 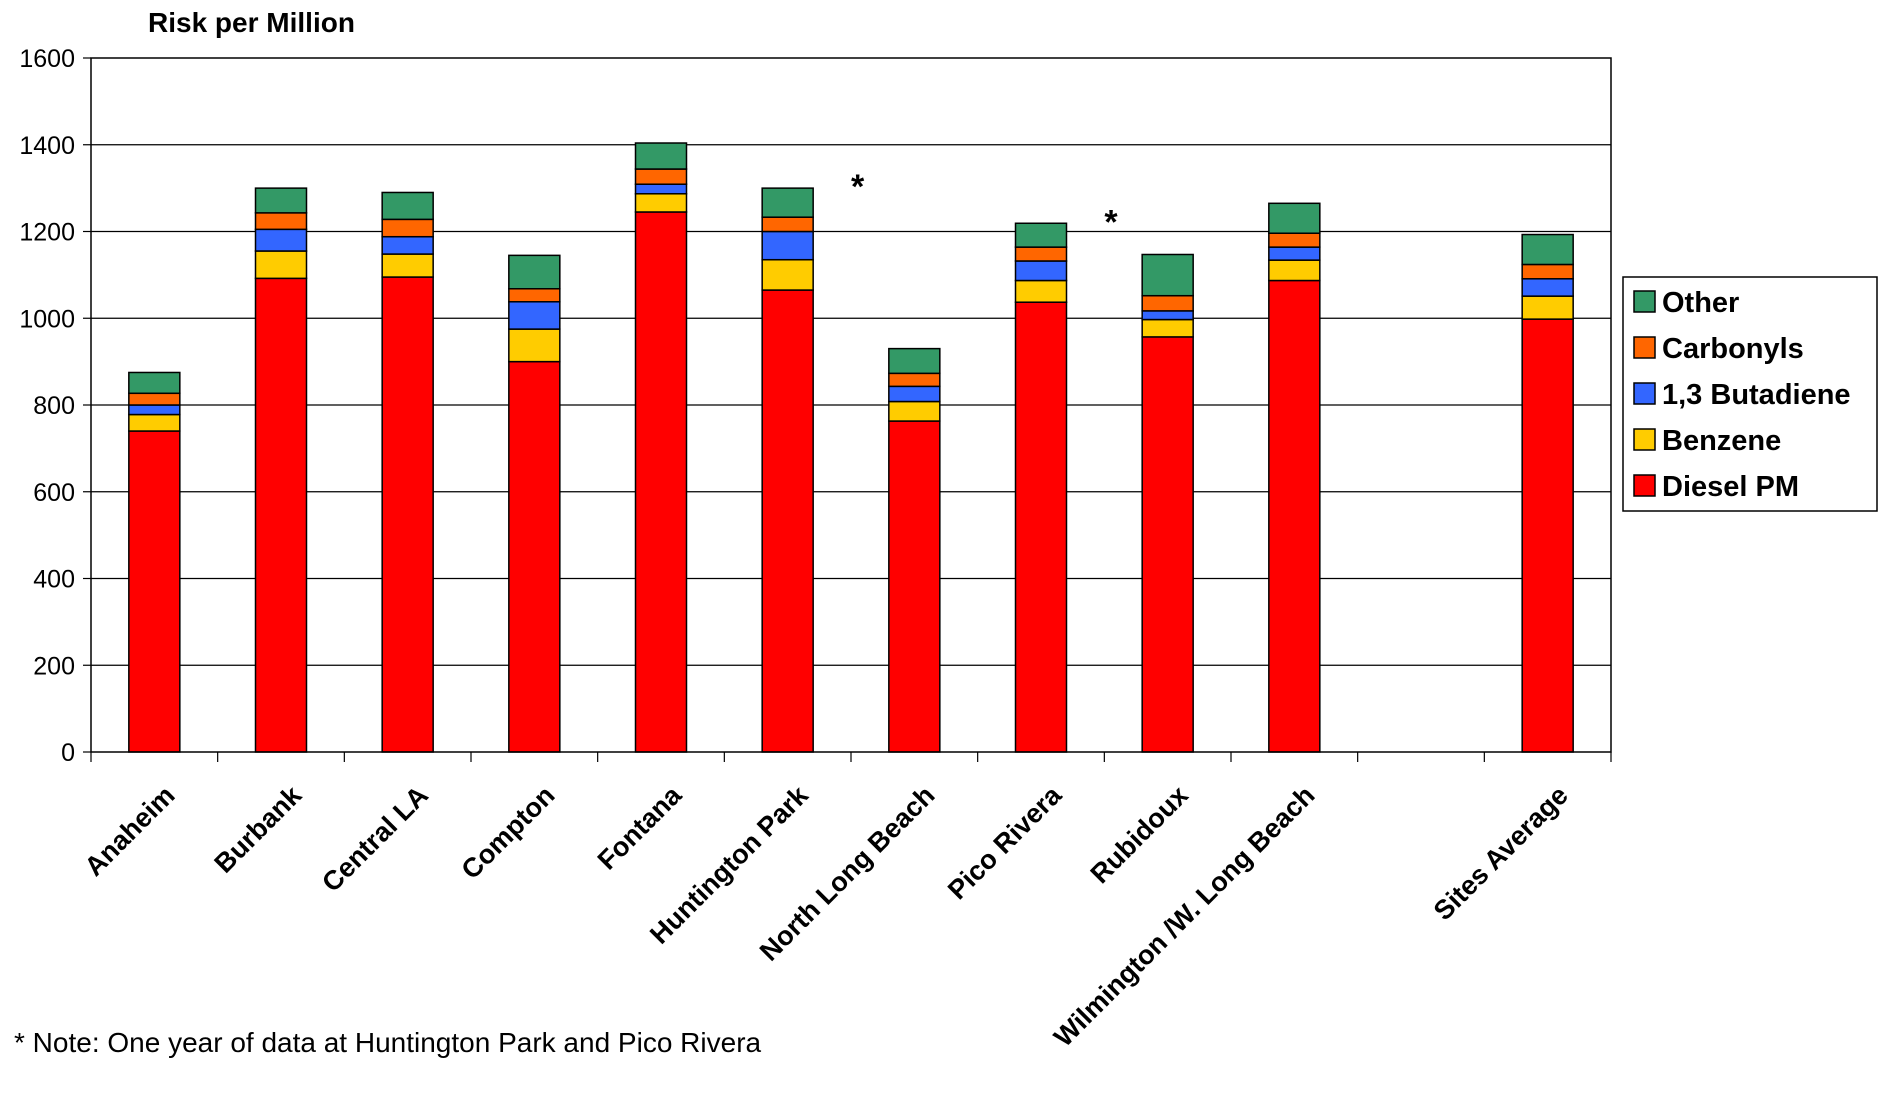 I want to click on y-tick-label: 0, so click(x=68, y=753).